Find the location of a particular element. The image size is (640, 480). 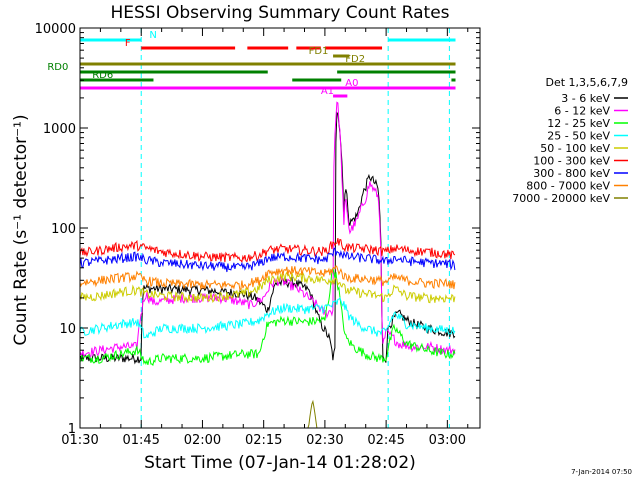

observing-flags: N F FD1 FD2 RD0 RD6 A0 A1 is located at coordinates (251, 64).